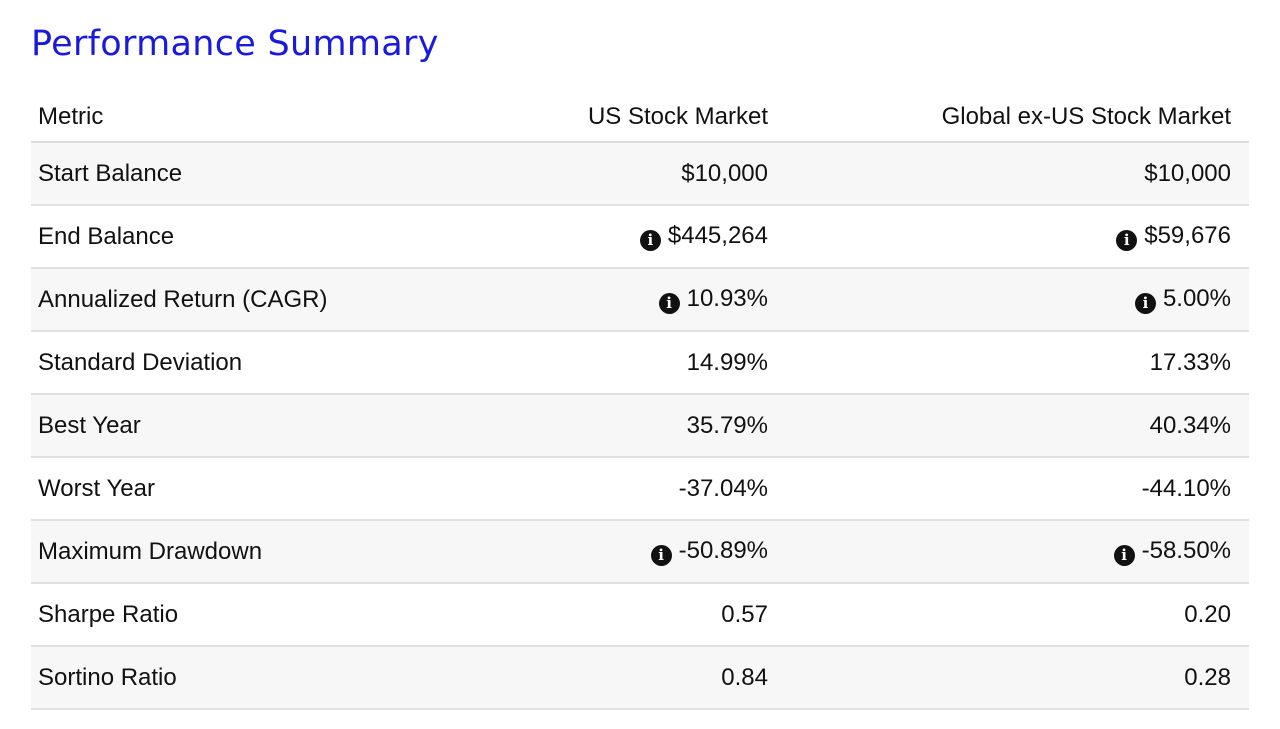  What do you see at coordinates (1187, 235) in the screenshot?
I see `global-ex-us-value: $59,676` at bounding box center [1187, 235].